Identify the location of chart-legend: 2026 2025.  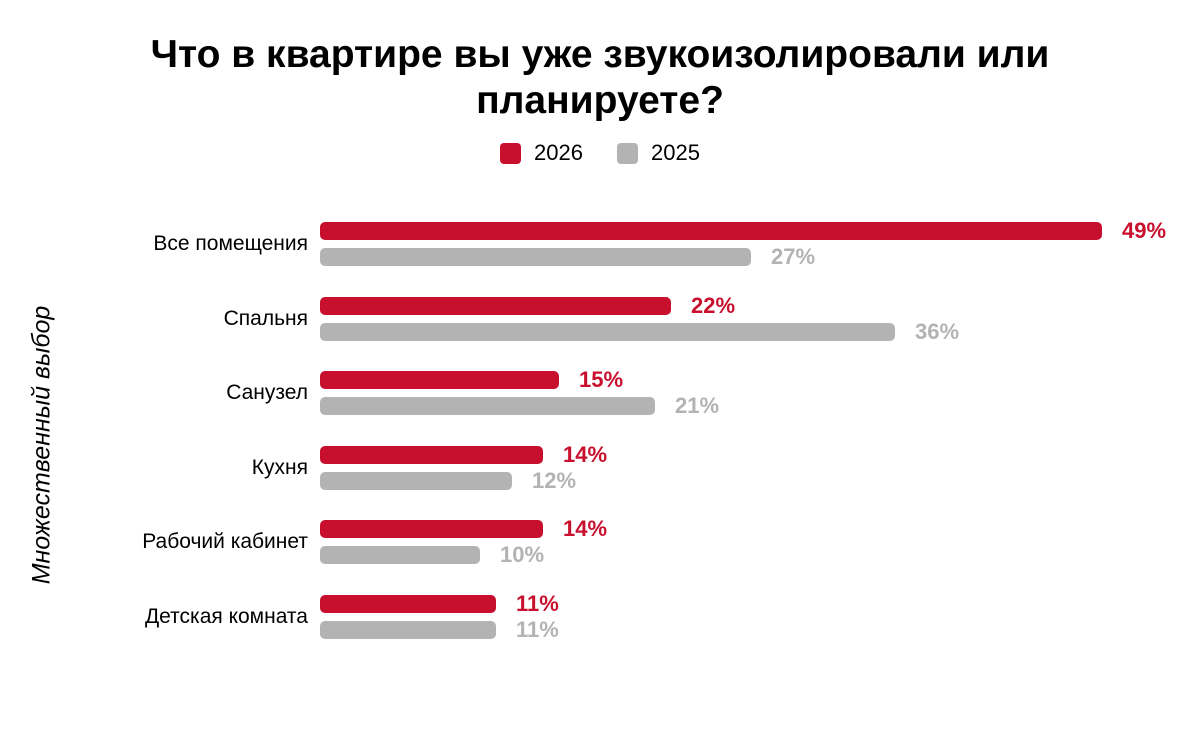
(600, 153).